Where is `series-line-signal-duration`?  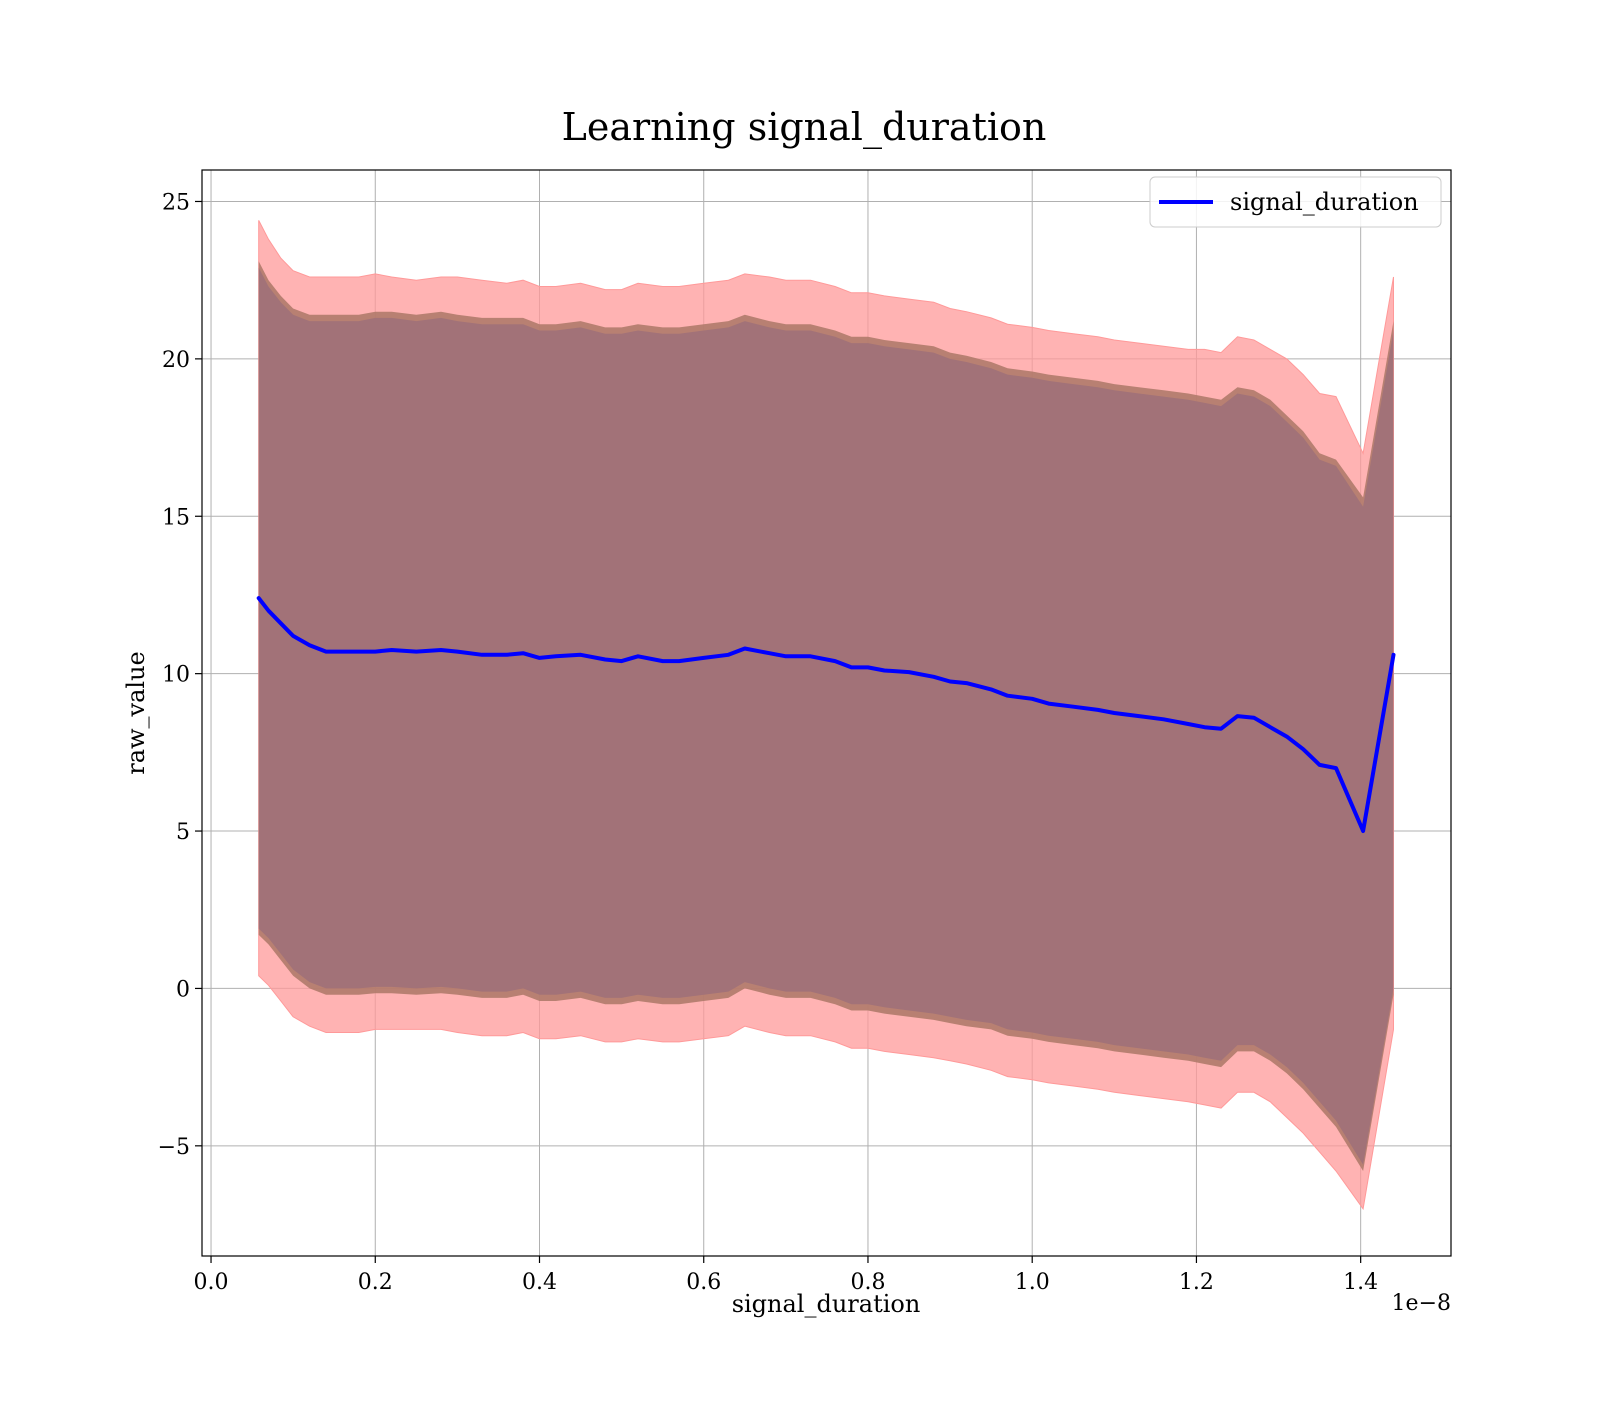 series-line-signal-duration is located at coordinates (826, 714).